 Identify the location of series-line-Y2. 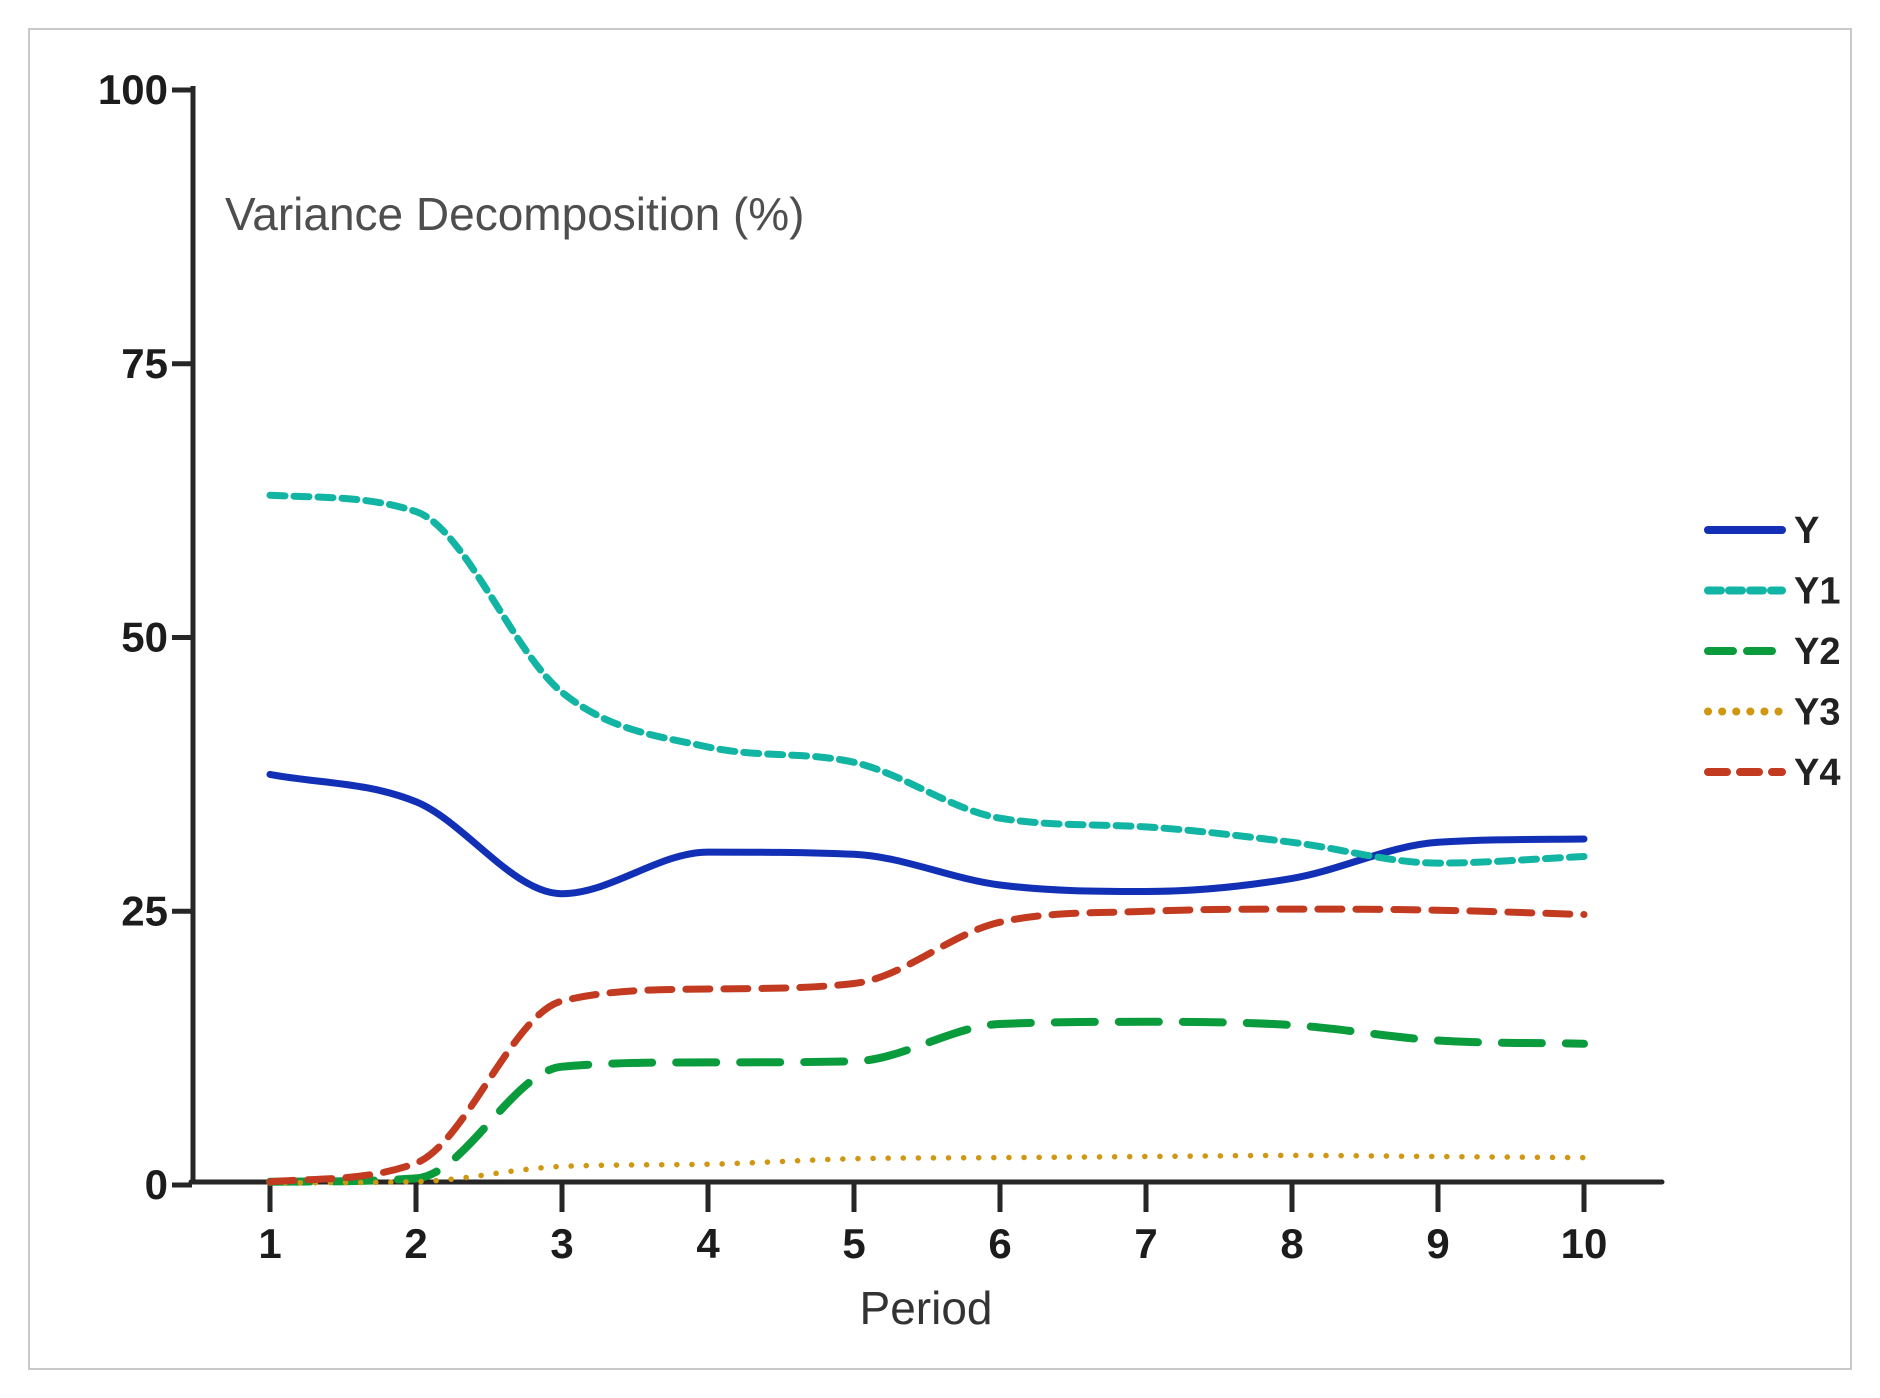
(927, 1101).